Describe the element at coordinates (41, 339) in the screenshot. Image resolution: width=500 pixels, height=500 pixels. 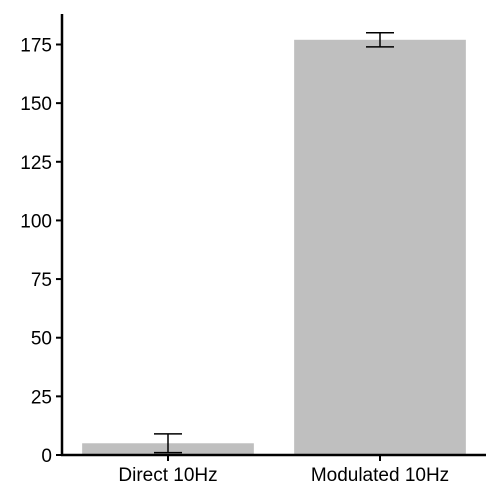
I see `y-tick-label: 50` at that location.